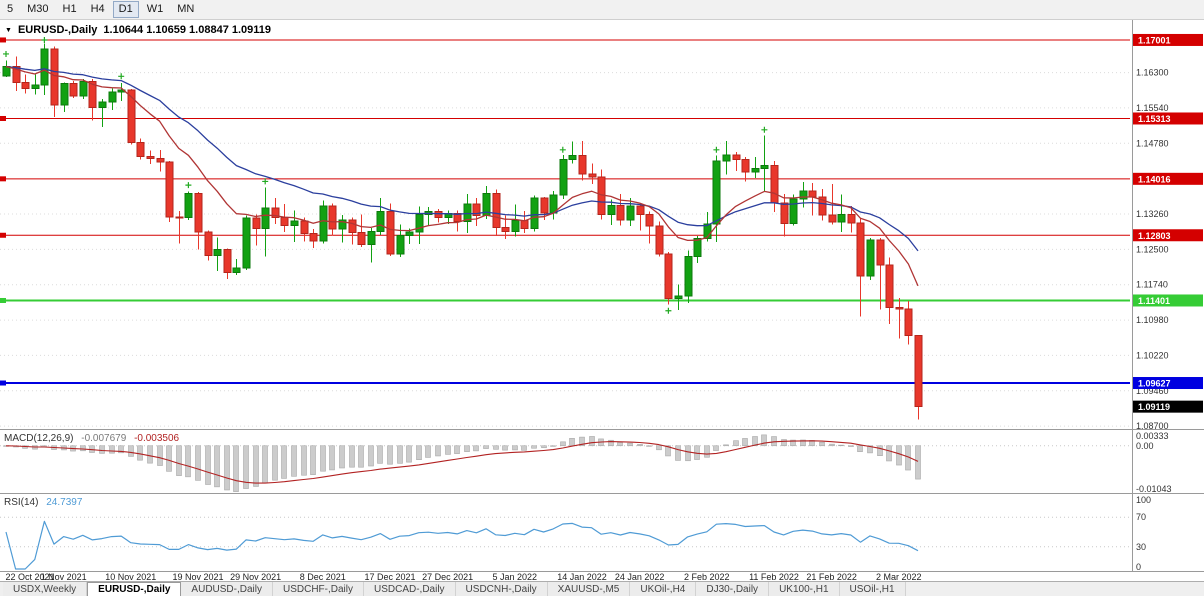  I want to click on svg-text: 1.10220, so click(1152, 355).